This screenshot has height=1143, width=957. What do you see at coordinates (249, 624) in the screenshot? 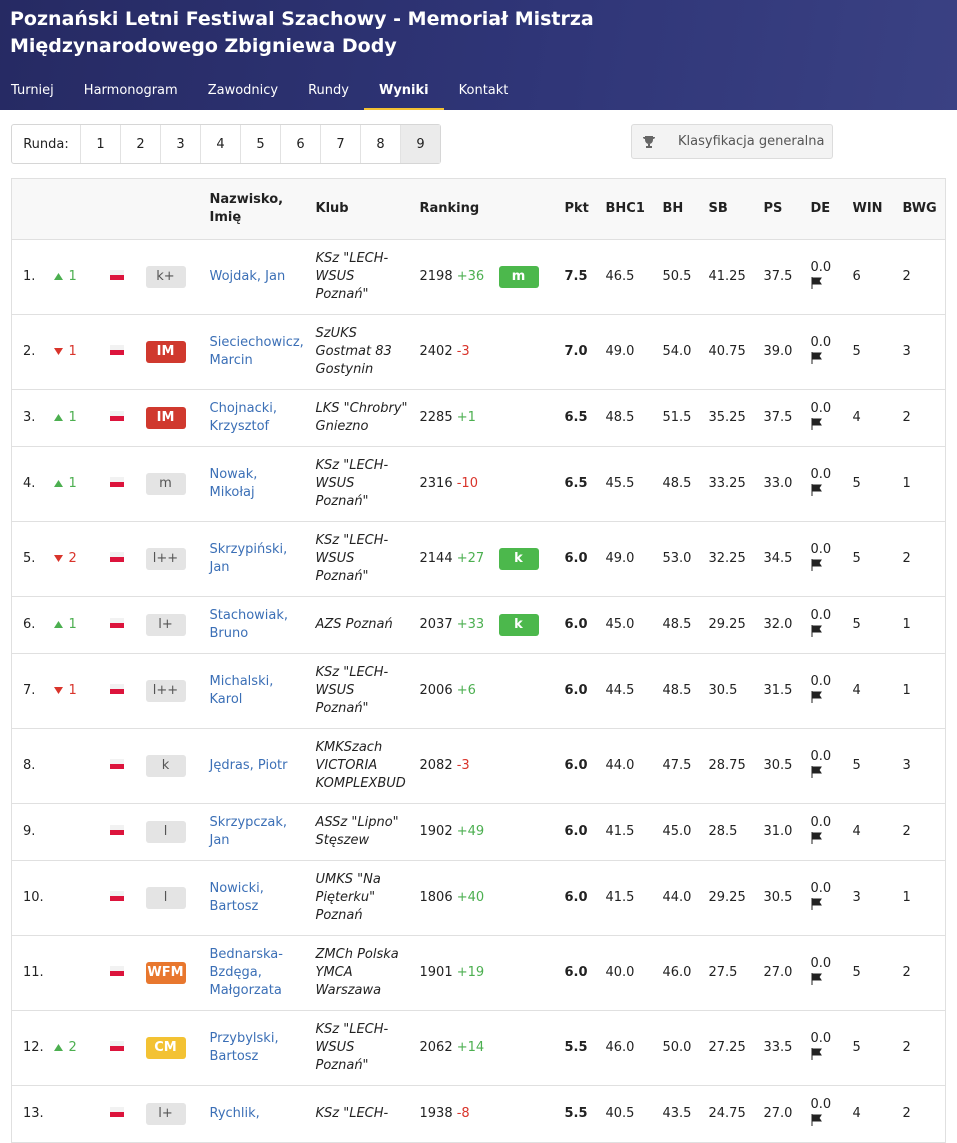
I see `player-name: Stachowiak, Bruno` at bounding box center [249, 624].